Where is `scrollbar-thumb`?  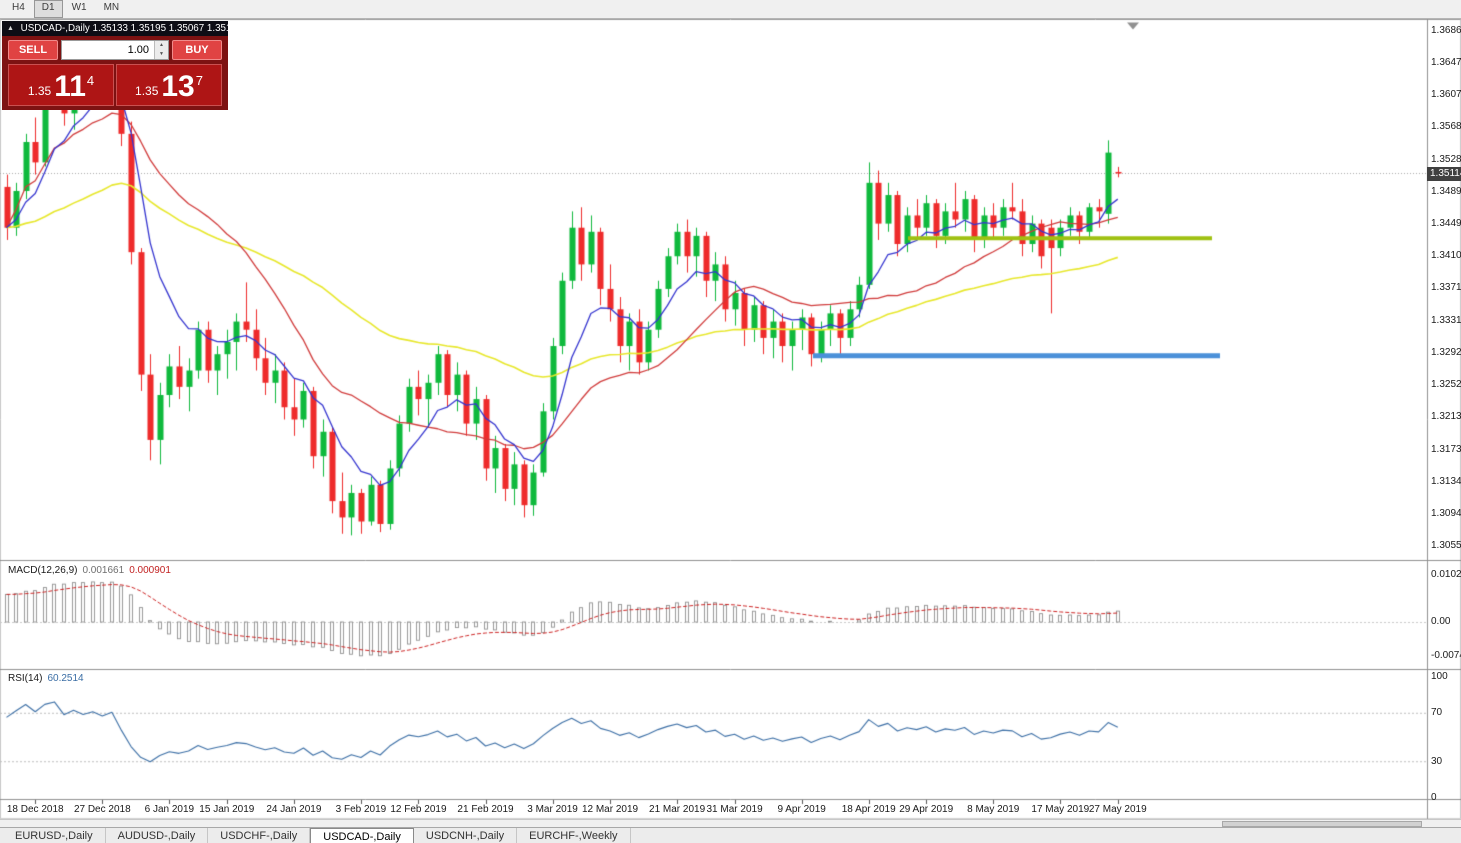 scrollbar-thumb is located at coordinates (1322, 824).